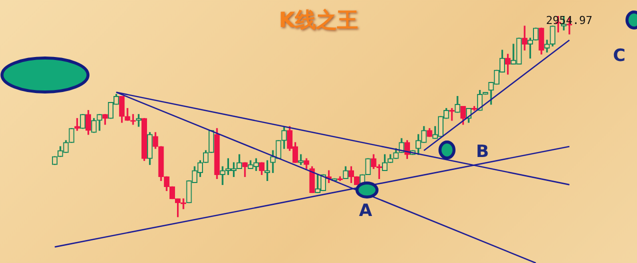 The height and width of the screenshot is (263, 637). I want to click on annotation: B, so click(482, 152).